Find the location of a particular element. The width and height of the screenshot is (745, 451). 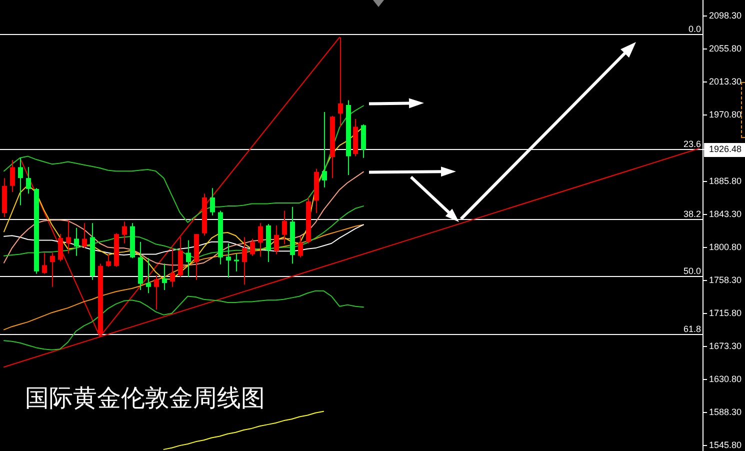

annotation: 23.6 is located at coordinates (692, 144).